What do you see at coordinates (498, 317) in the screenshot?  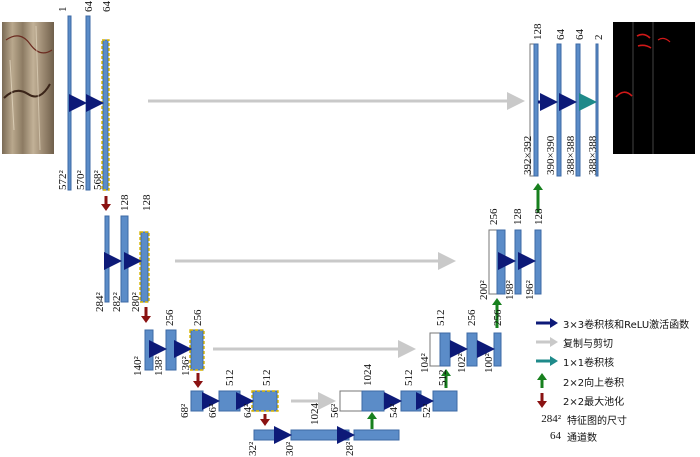 I see `dec3-channel-3: 256` at bounding box center [498, 317].